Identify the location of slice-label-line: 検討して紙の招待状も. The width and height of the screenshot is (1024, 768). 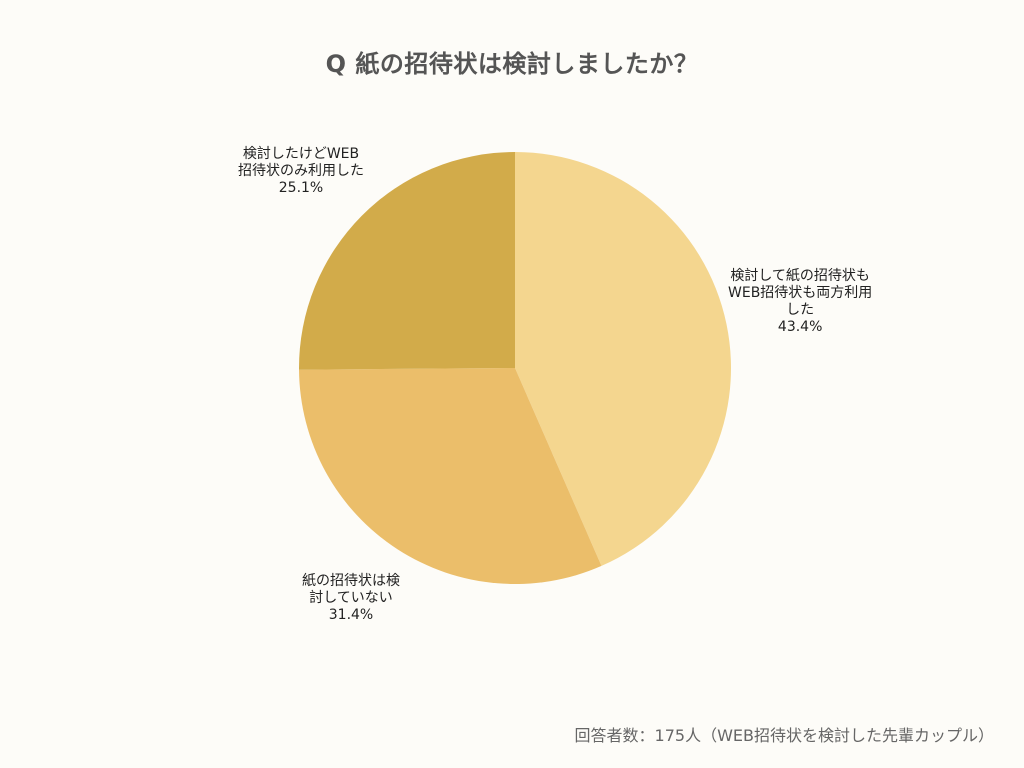
(800, 276).